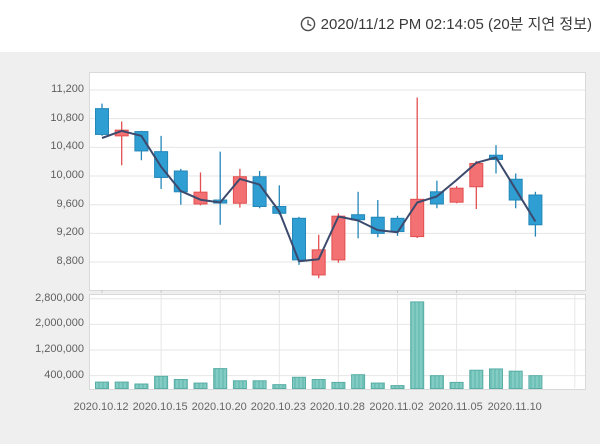  I want to click on date-axis-label: 2020.11.05, so click(455, 407).